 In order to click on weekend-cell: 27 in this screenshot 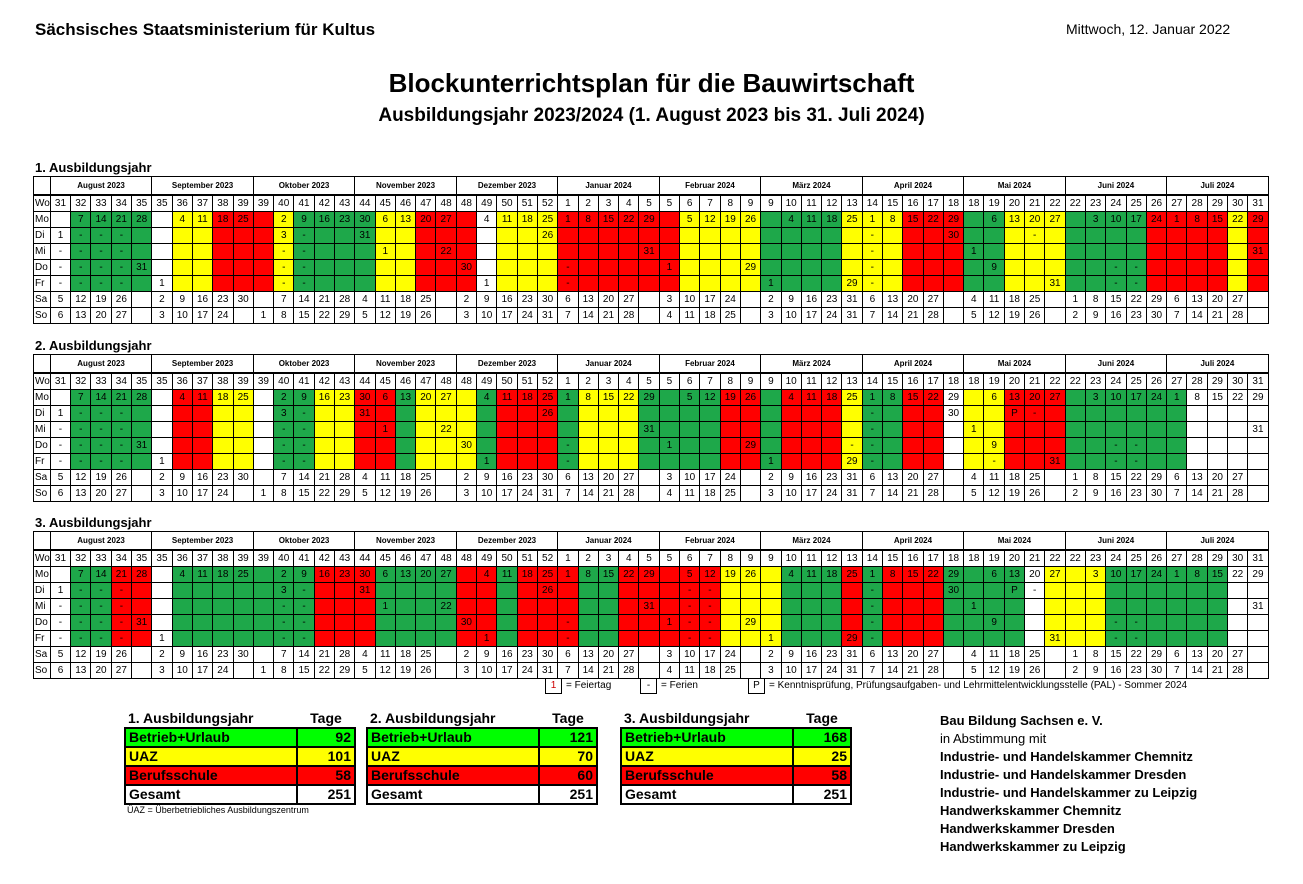, I will do `click(1238, 654)`.